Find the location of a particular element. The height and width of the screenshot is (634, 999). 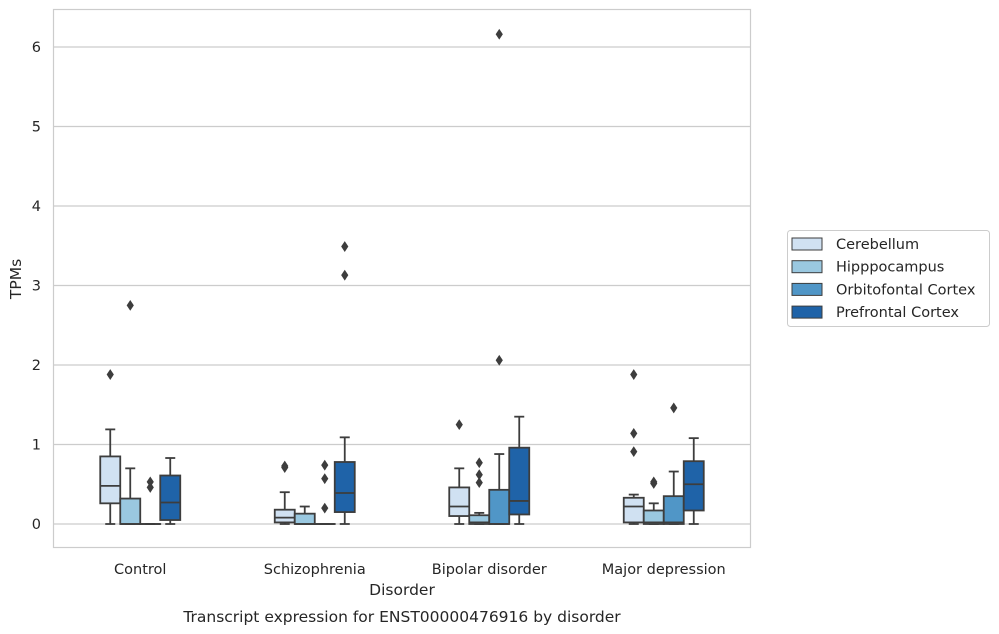

legend-label: Hipppocampus is located at coordinates (890, 268).